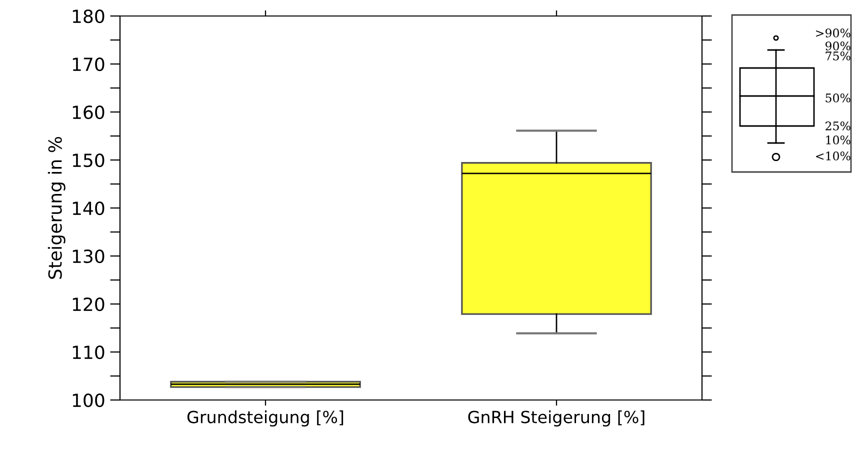 The width and height of the screenshot is (853, 450). I want to click on text: 75%, so click(838, 55).